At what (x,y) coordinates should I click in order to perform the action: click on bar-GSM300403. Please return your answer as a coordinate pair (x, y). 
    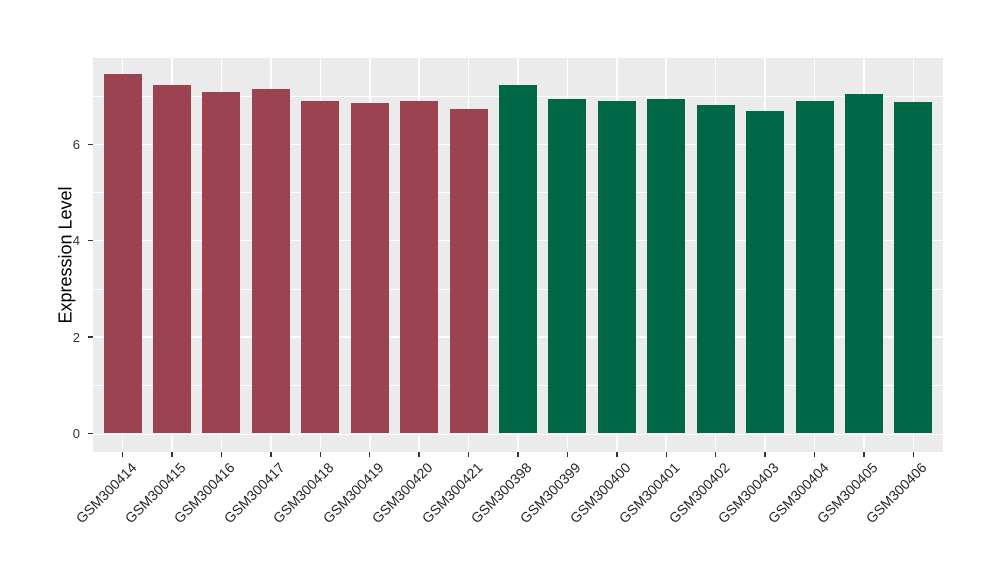
    Looking at the image, I should click on (765, 272).